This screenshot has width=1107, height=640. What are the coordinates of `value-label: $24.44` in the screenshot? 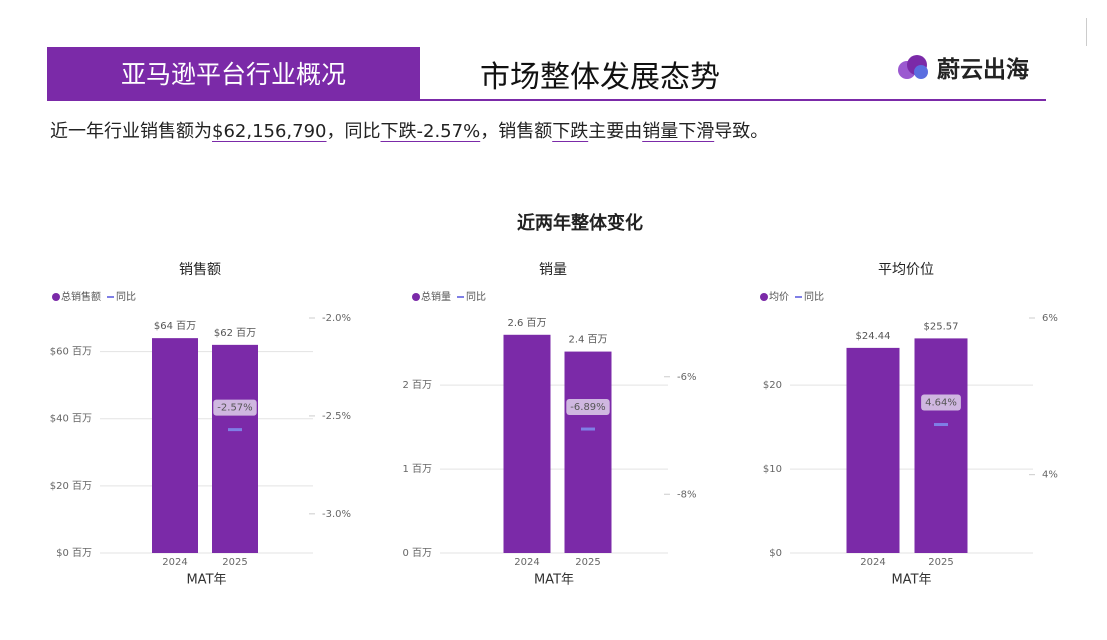 It's located at (873, 336).